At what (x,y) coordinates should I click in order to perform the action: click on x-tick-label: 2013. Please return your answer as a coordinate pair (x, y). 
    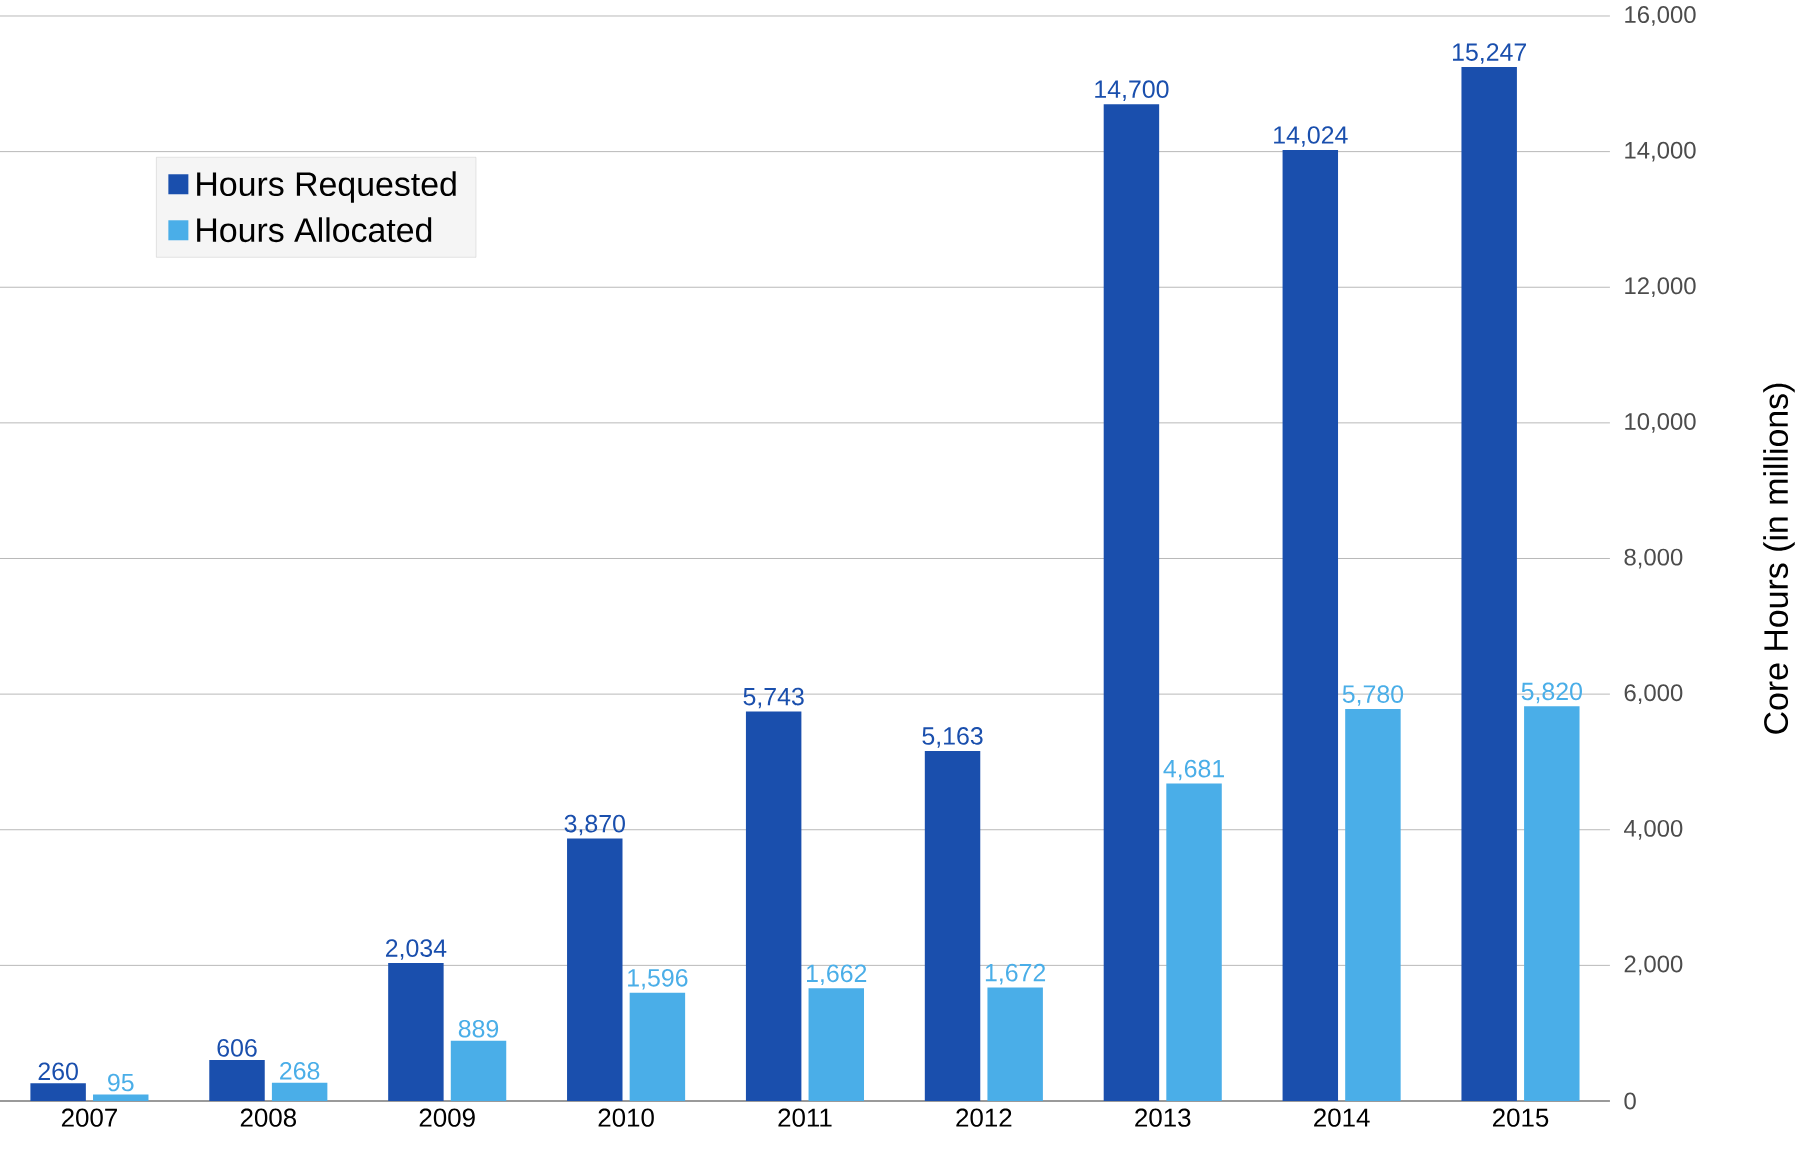
    Looking at the image, I should click on (1163, 1117).